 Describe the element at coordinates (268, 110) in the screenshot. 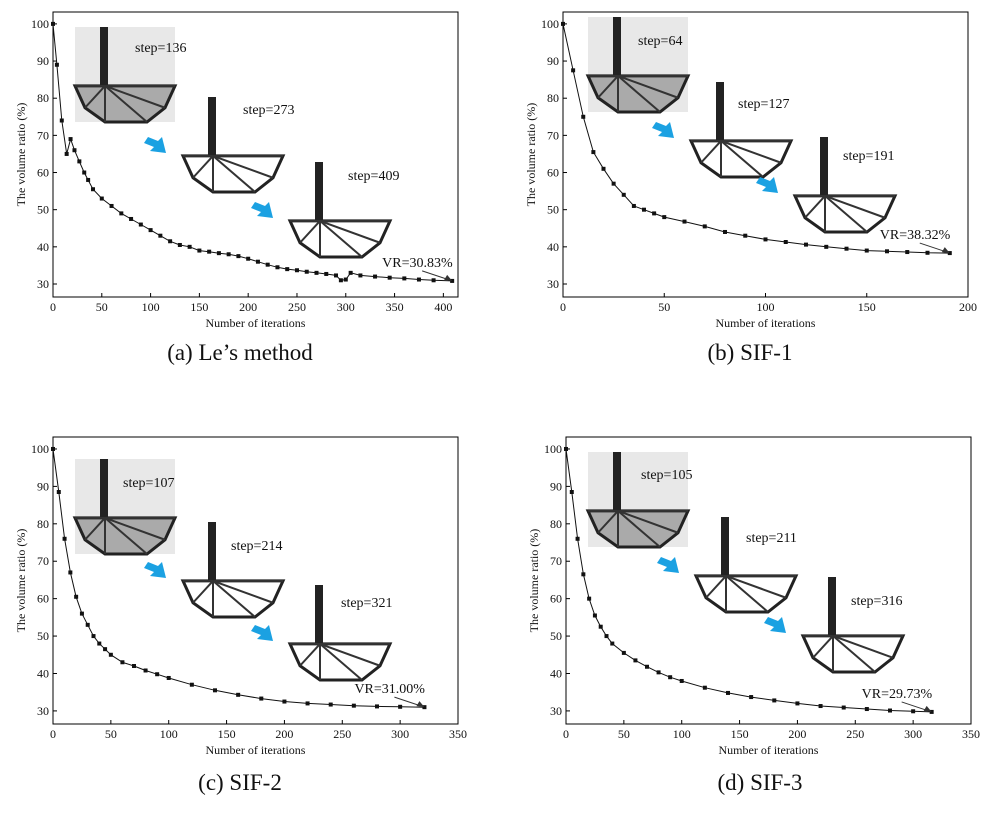

I see `step-label: step=273` at that location.